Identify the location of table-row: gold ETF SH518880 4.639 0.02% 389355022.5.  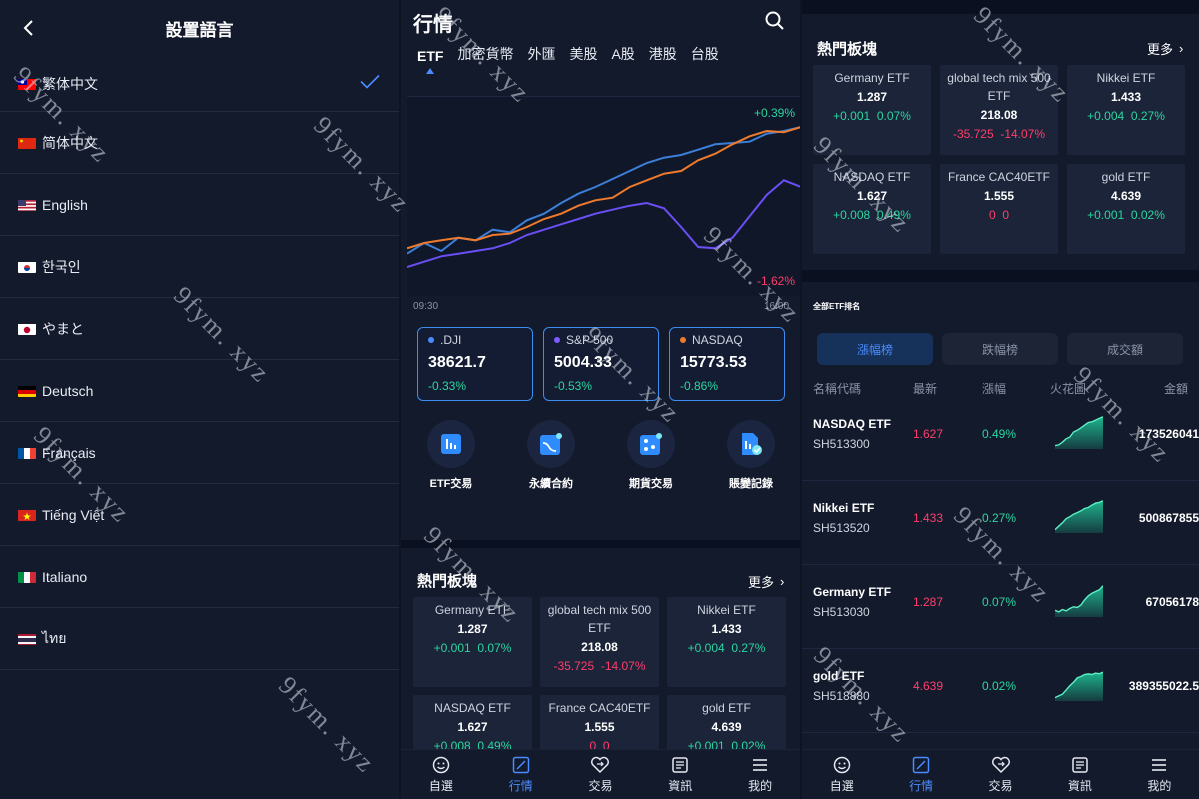
(1000, 691).